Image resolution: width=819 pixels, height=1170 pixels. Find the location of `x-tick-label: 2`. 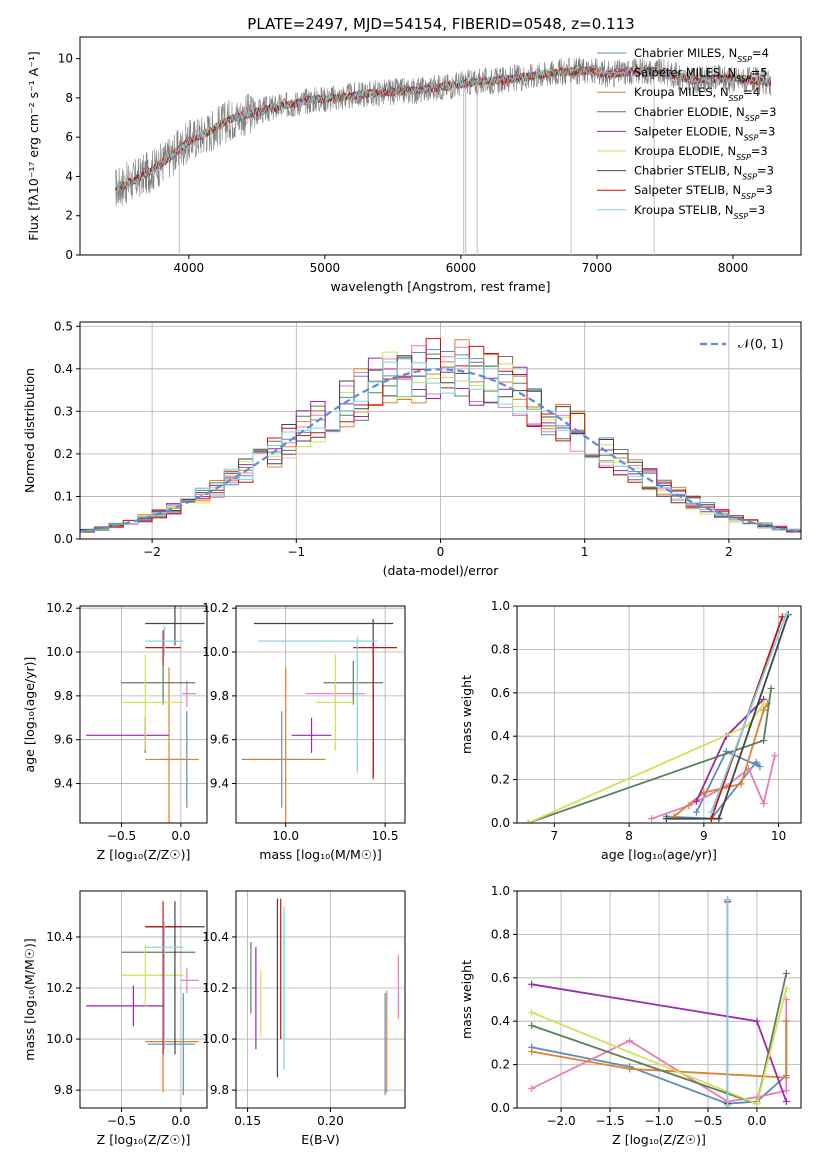

x-tick-label: 2 is located at coordinates (729, 552).